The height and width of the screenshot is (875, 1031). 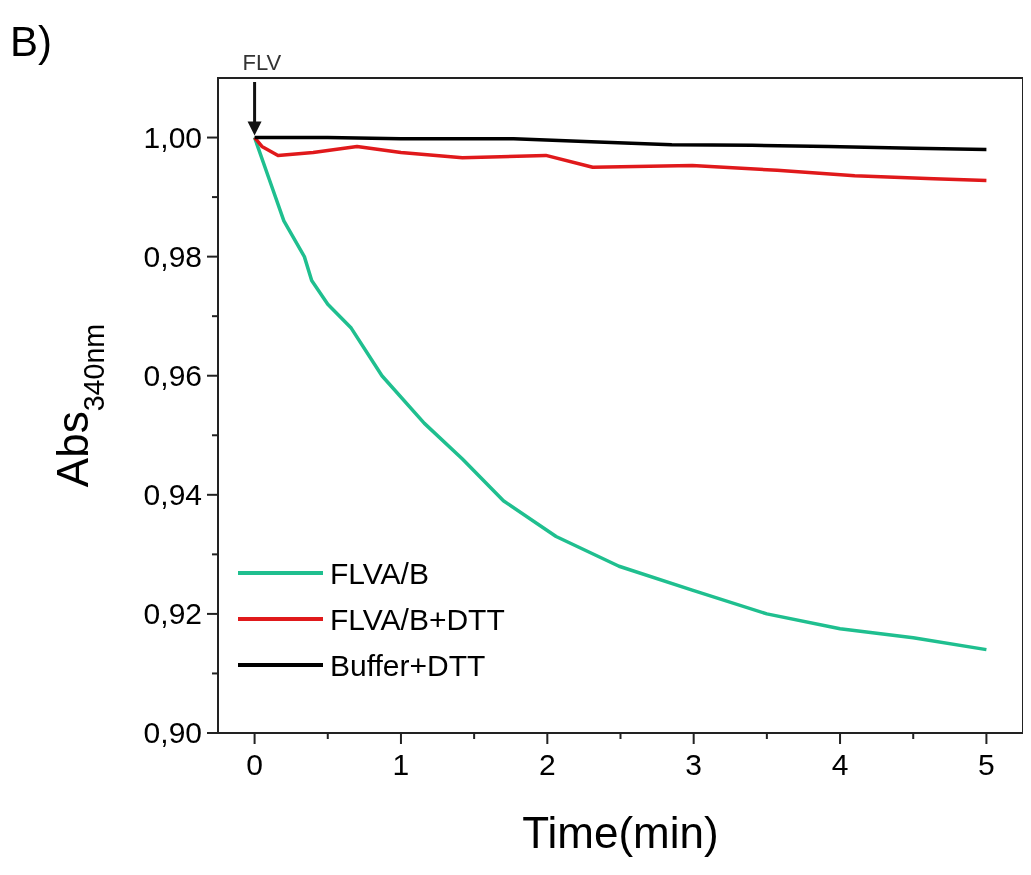 What do you see at coordinates (31, 41) in the screenshot?
I see `text: B)` at bounding box center [31, 41].